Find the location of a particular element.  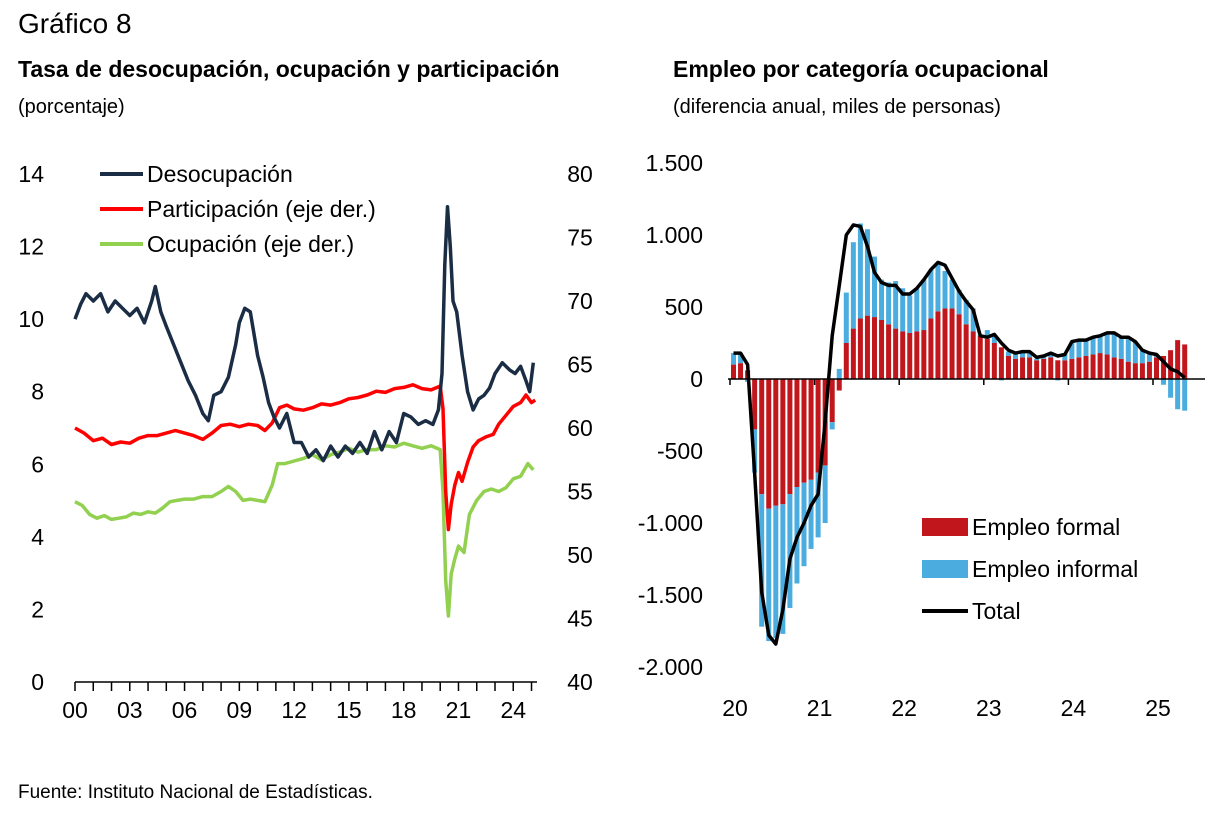

right-y-tick-label: -2.000 is located at coordinates (670, 667).